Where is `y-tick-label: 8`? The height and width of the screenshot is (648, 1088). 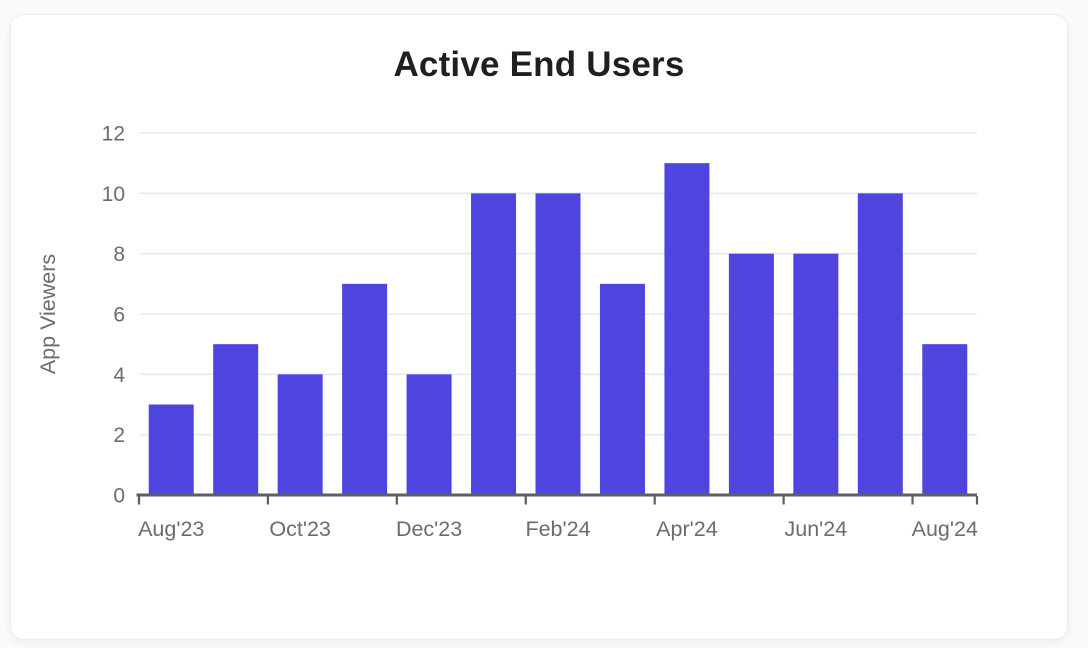
y-tick-label: 8 is located at coordinates (119, 254).